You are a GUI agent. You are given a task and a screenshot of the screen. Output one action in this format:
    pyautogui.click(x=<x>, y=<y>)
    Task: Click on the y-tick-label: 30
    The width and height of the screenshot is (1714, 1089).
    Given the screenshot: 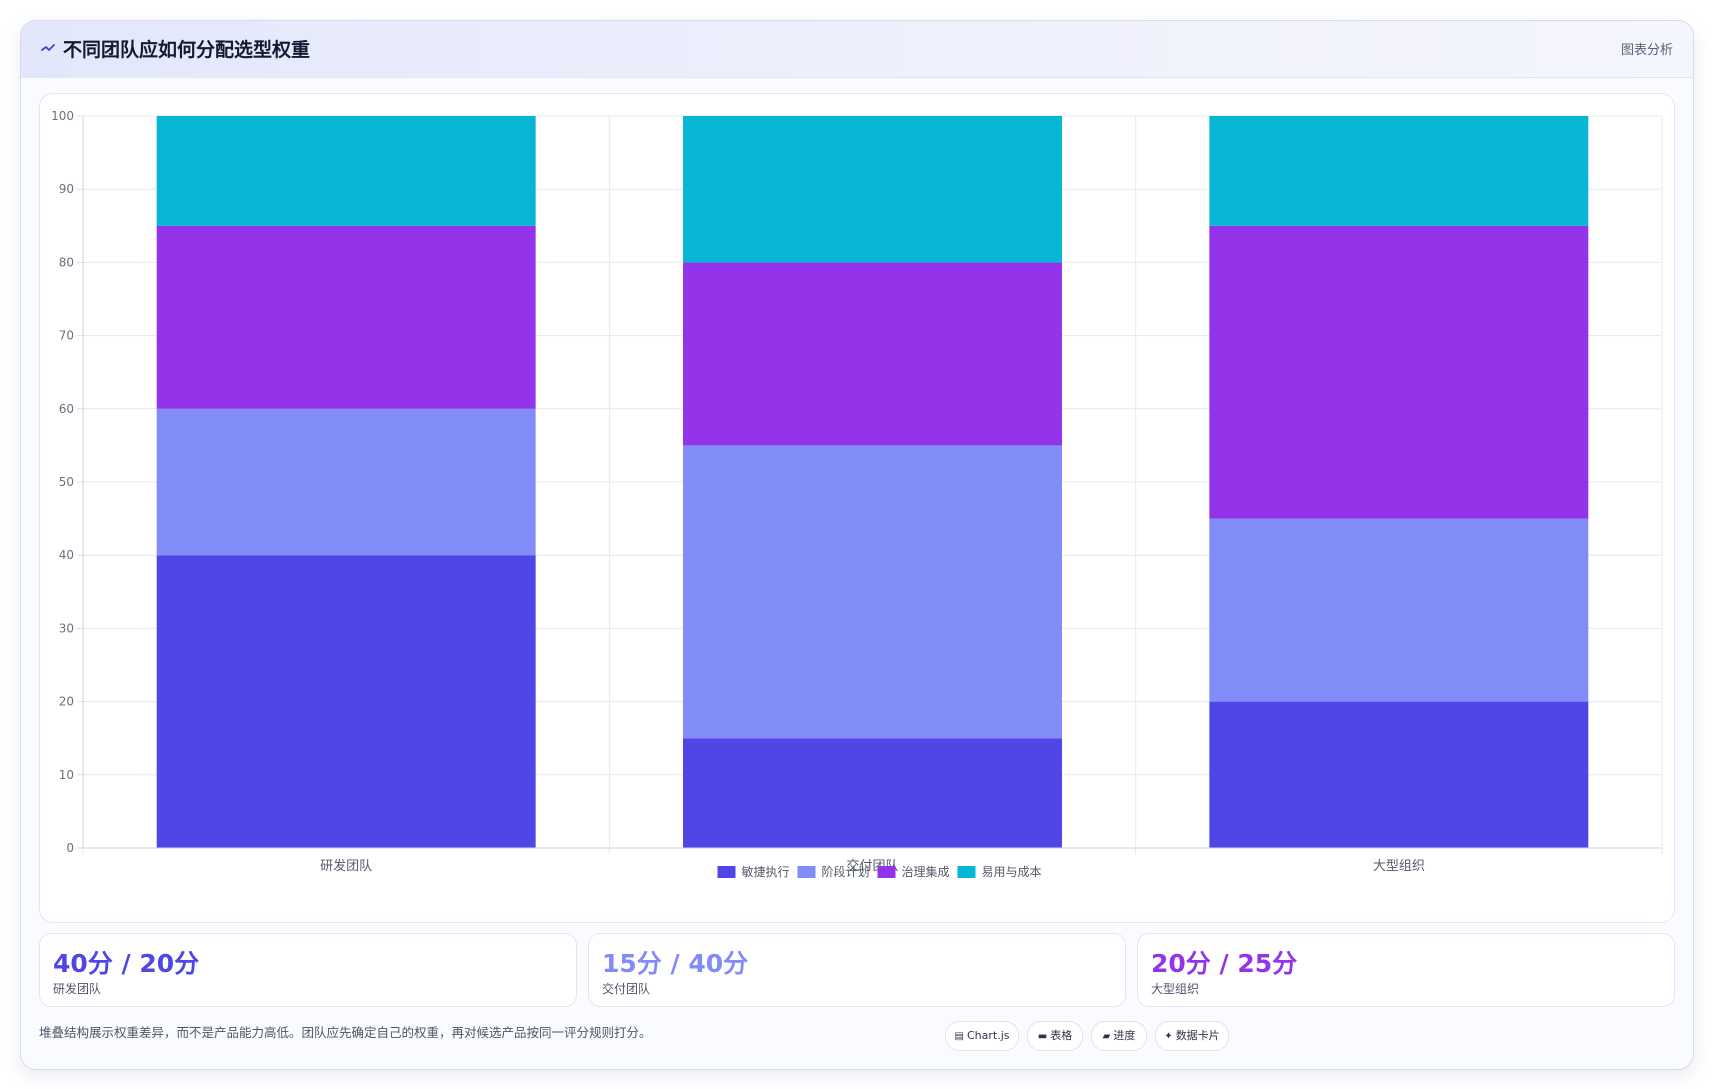 What is the action you would take?
    pyautogui.click(x=66, y=628)
    